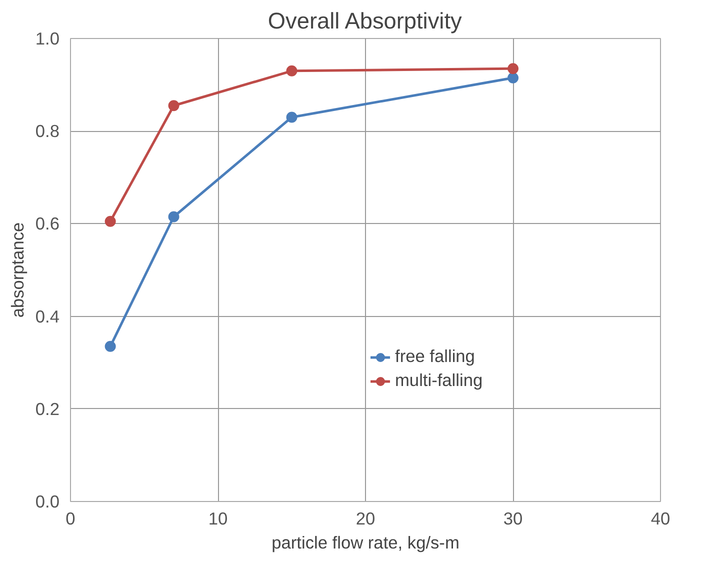 This screenshot has height=565, width=702. Describe the element at coordinates (47, 408) in the screenshot. I see `y-tick-label: 0.2` at that location.